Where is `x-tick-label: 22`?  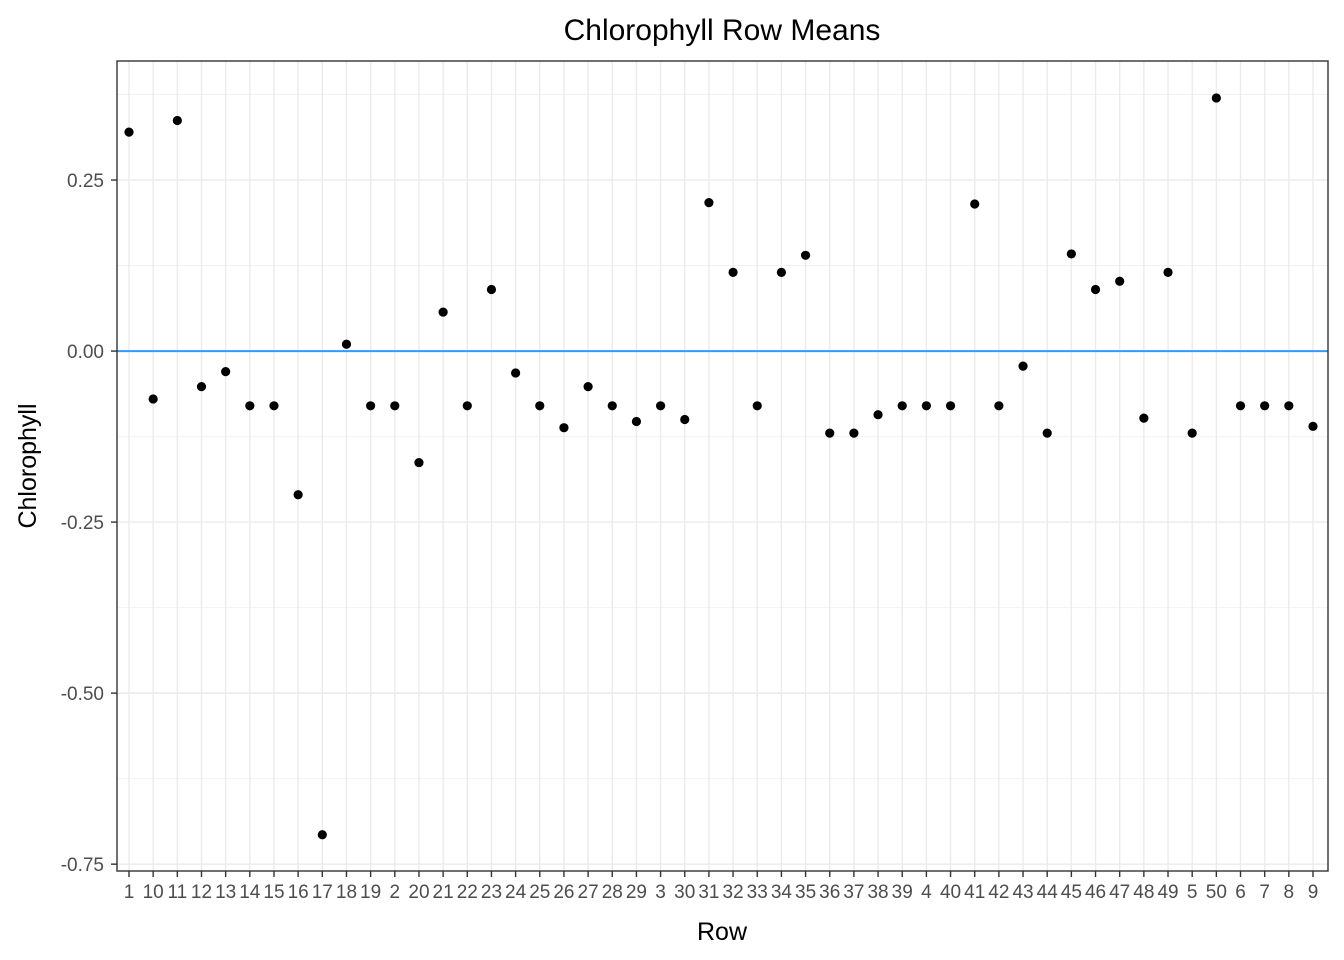 x-tick-label: 22 is located at coordinates (467, 892).